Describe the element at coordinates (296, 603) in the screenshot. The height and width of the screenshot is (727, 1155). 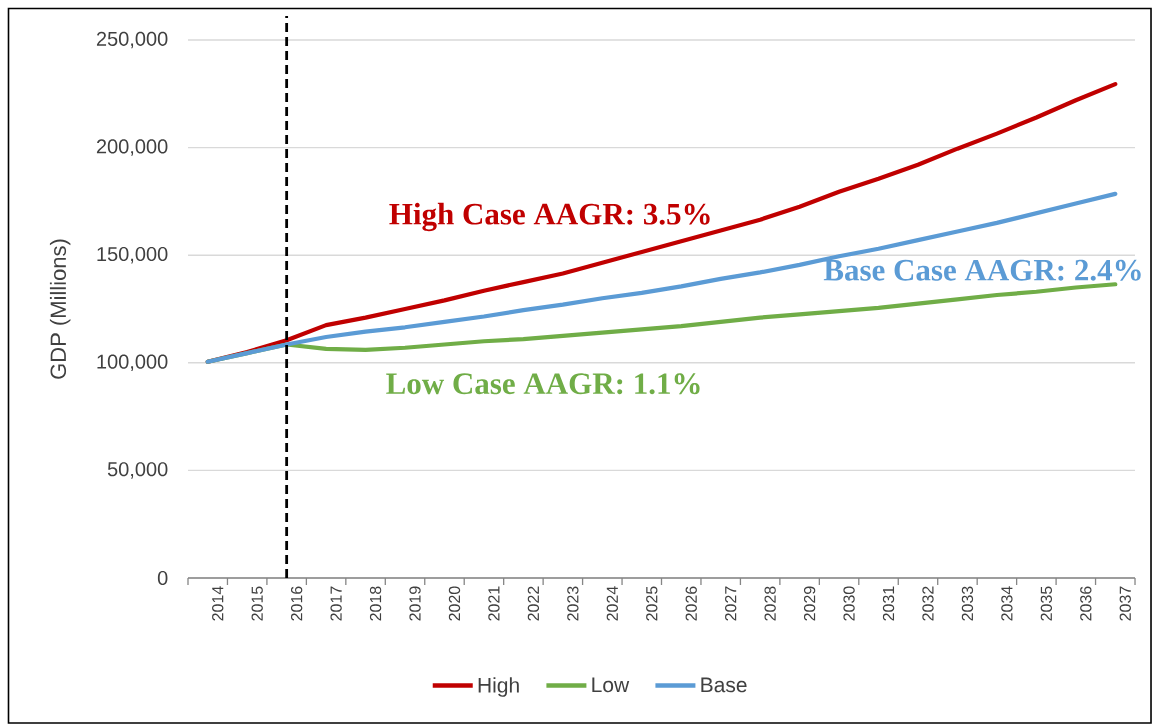
I see `x-tick-label: 2016` at that location.